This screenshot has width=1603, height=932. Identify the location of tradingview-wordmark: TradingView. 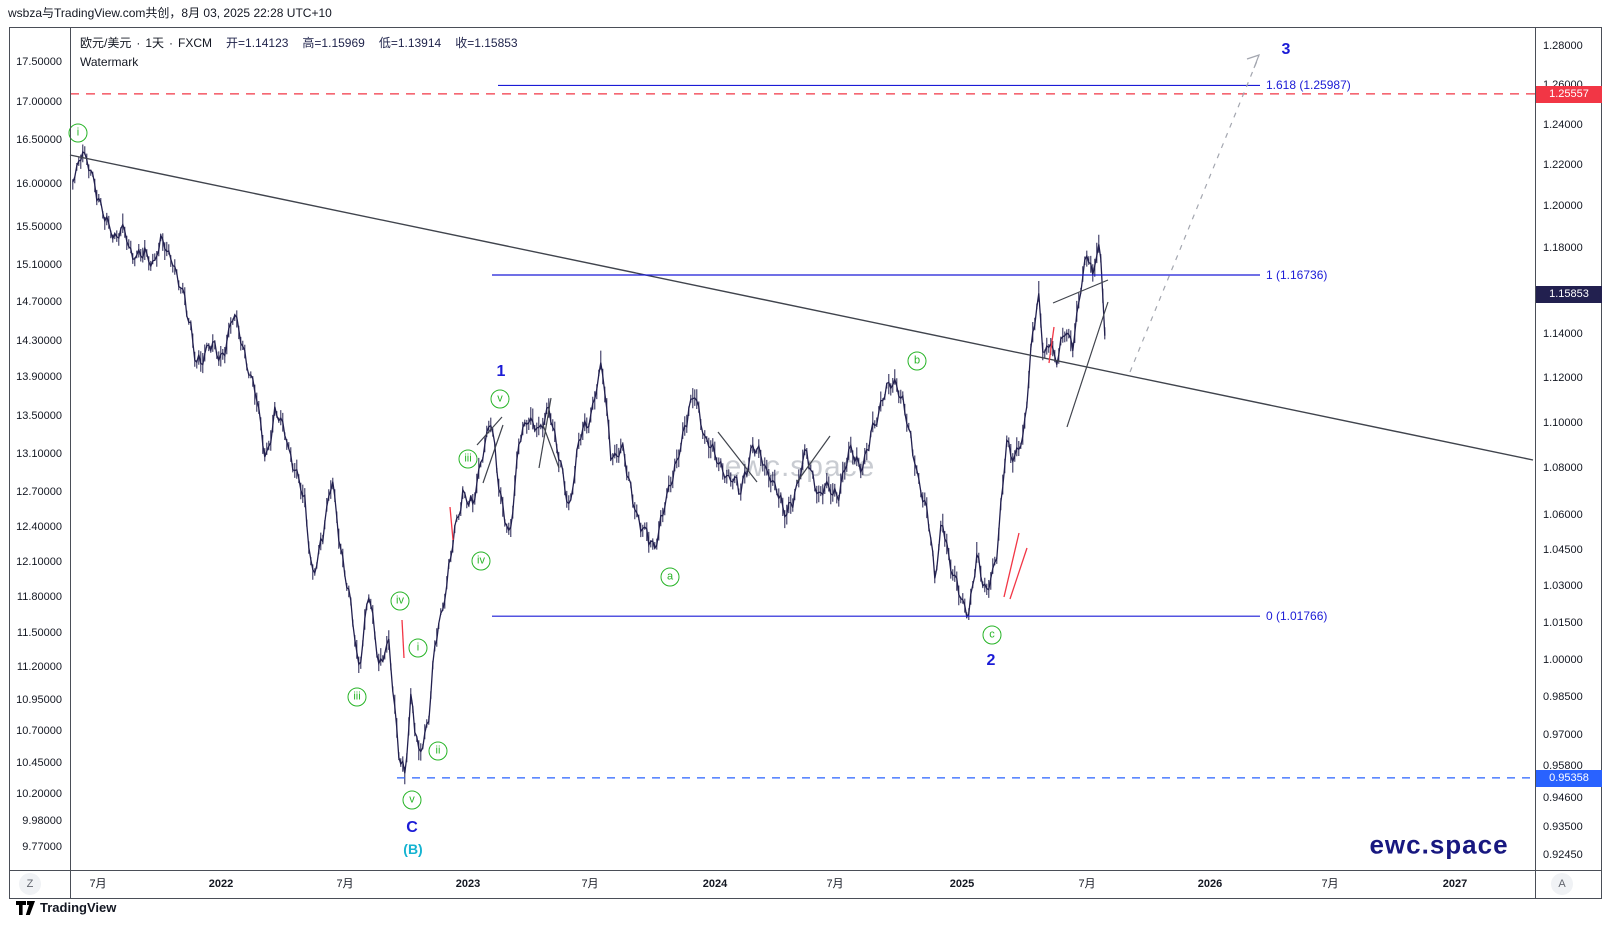
(78, 907).